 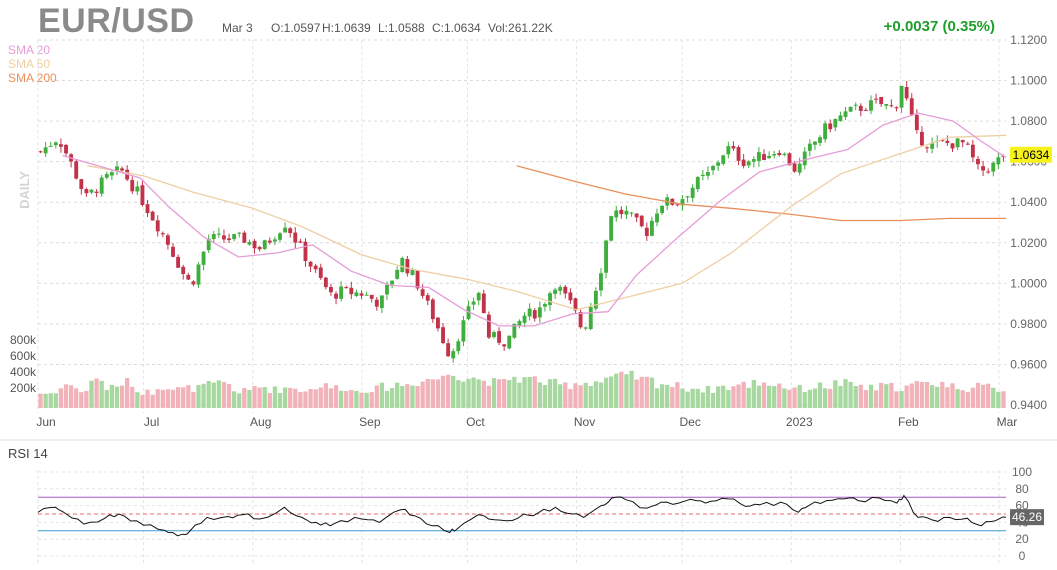 I want to click on quote-date: Mar 3, so click(x=237, y=28).